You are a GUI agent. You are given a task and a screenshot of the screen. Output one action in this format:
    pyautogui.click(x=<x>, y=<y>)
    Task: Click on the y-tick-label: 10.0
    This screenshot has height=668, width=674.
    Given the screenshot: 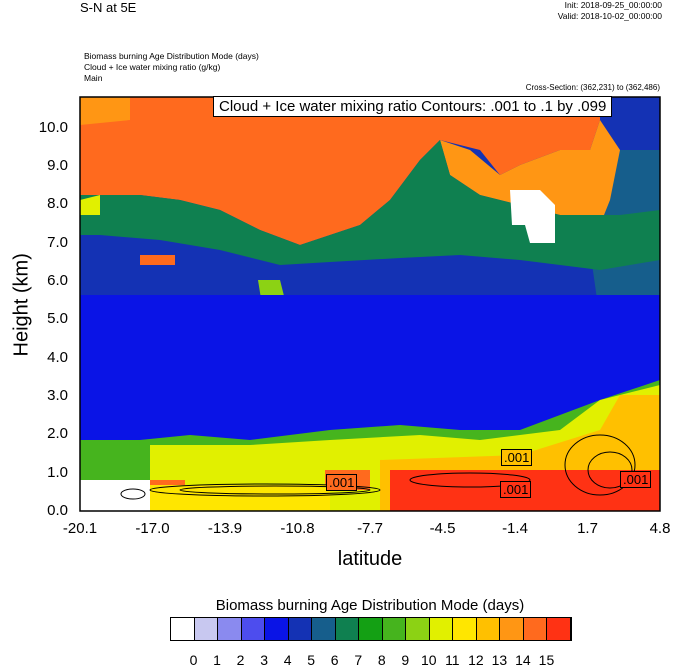 What is the action you would take?
    pyautogui.click(x=53, y=127)
    